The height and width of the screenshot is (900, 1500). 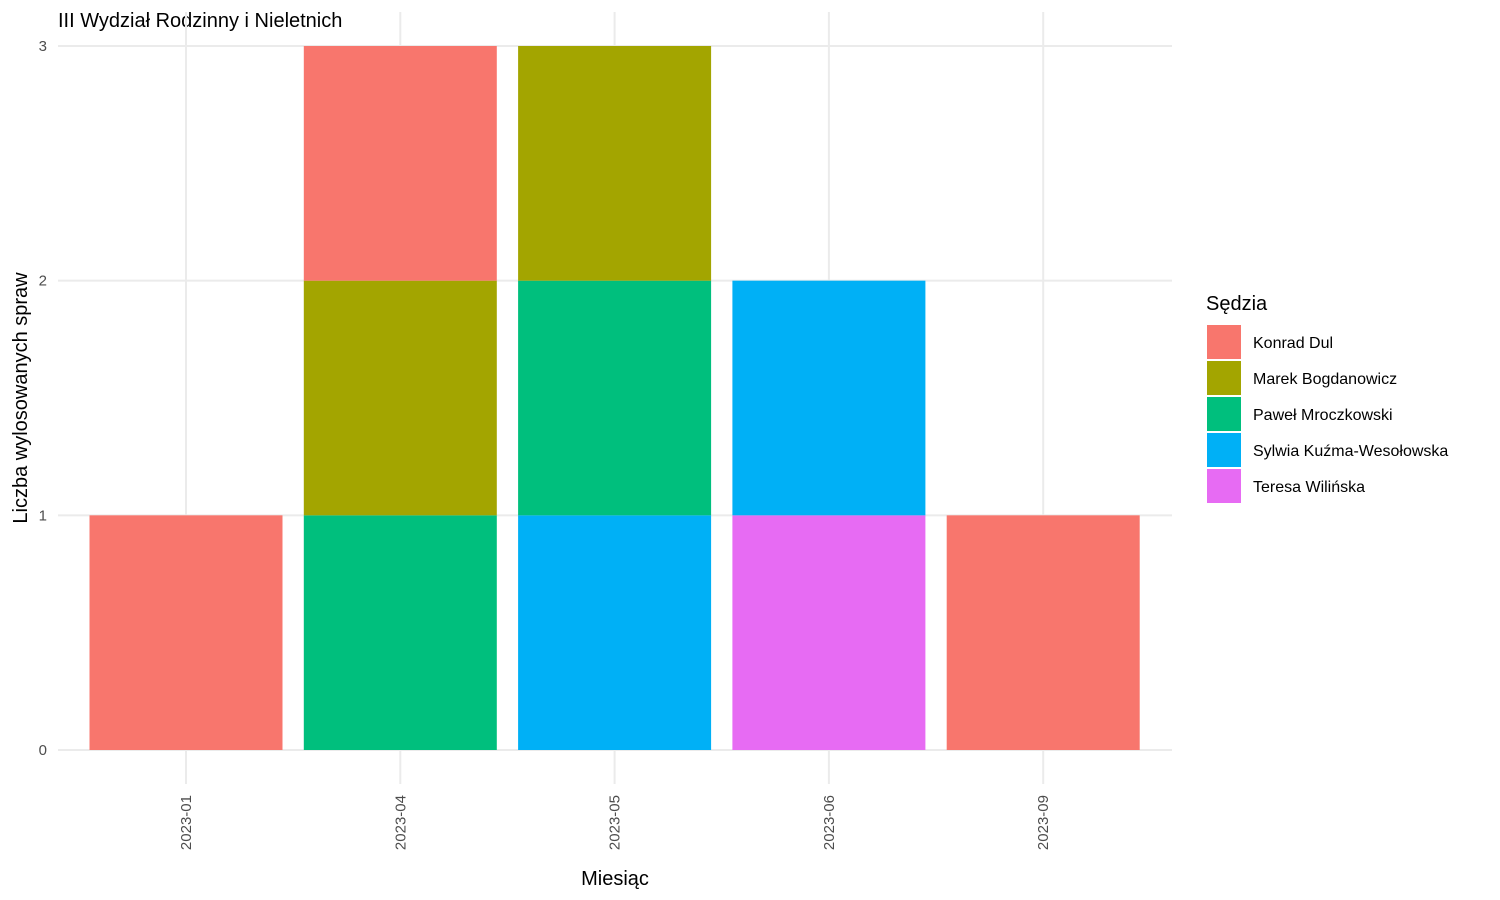 What do you see at coordinates (1323, 415) in the screenshot?
I see `legend-label: Paweł Mroczkowski` at bounding box center [1323, 415].